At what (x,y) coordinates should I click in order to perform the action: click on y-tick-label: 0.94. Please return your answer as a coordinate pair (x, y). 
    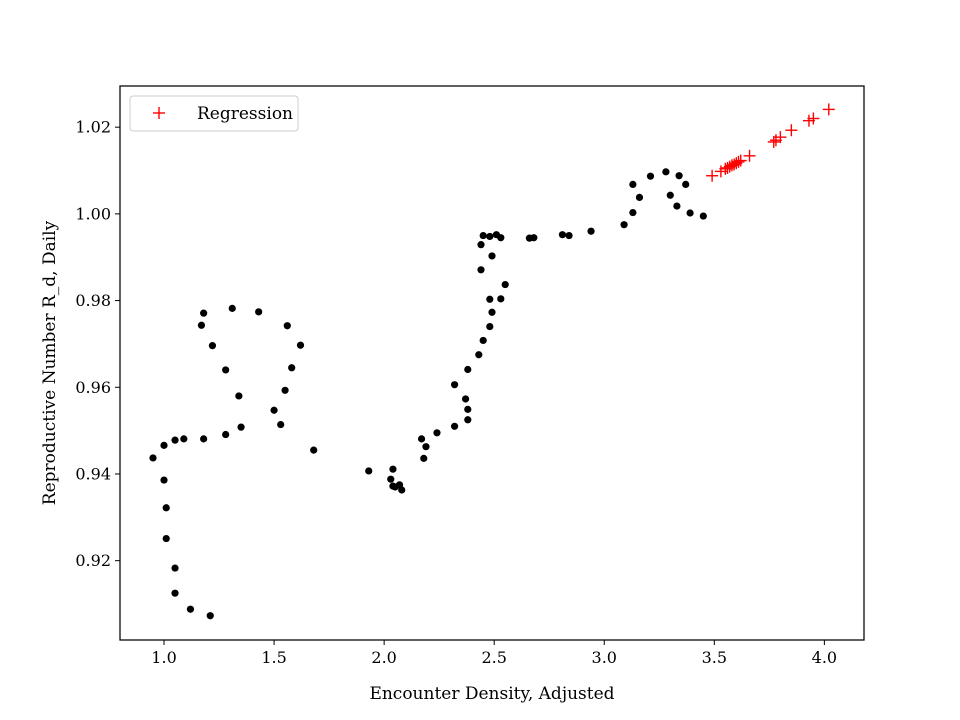
    Looking at the image, I should click on (93, 473).